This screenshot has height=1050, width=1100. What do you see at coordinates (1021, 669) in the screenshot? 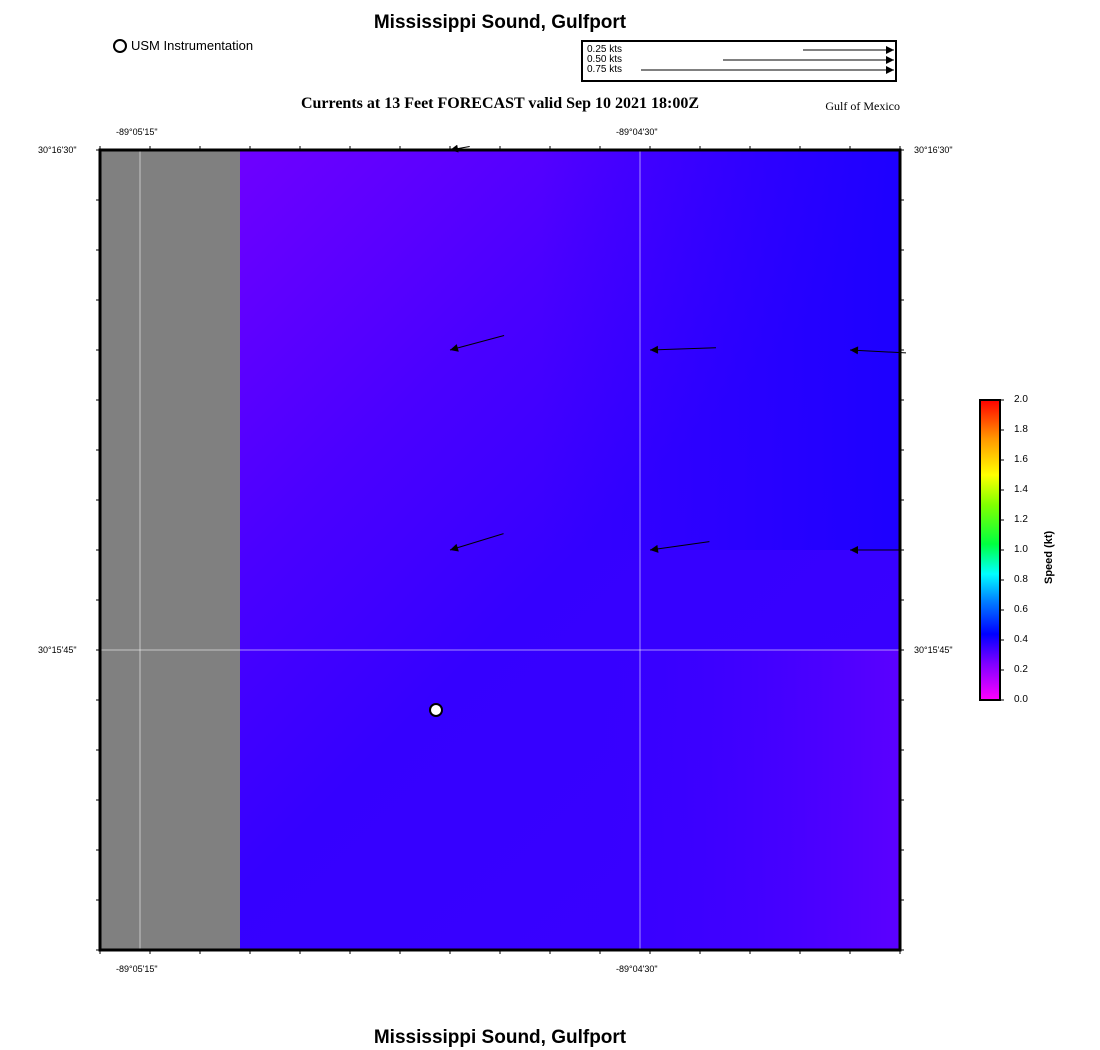
I see `colorbar-tick-label: 0.2` at bounding box center [1021, 669].